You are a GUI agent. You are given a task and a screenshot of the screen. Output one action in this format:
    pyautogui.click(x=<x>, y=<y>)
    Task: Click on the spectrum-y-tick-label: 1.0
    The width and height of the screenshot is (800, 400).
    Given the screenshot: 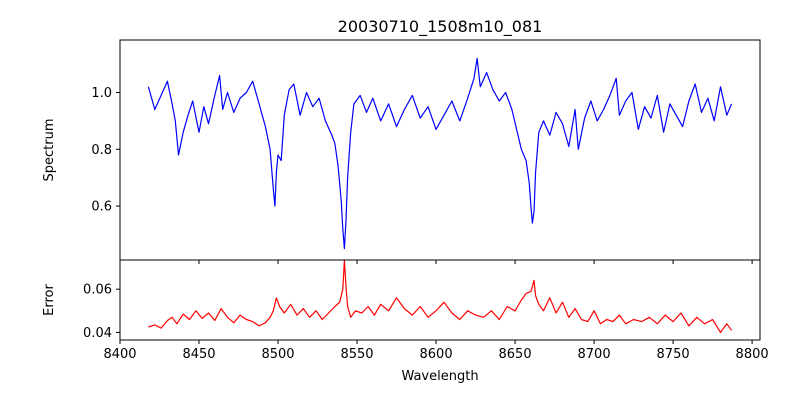 What is the action you would take?
    pyautogui.click(x=101, y=93)
    